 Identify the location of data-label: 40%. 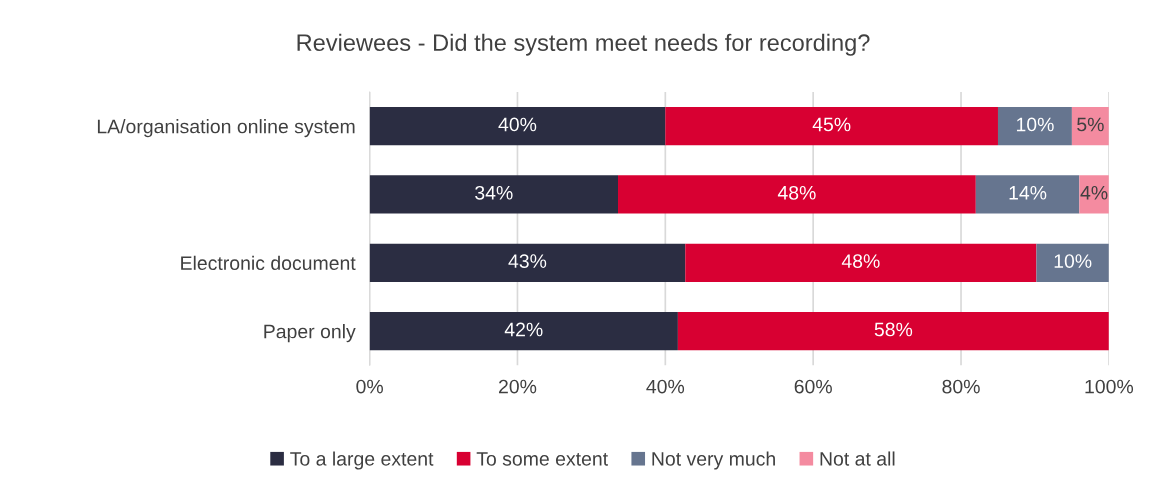
(517, 124).